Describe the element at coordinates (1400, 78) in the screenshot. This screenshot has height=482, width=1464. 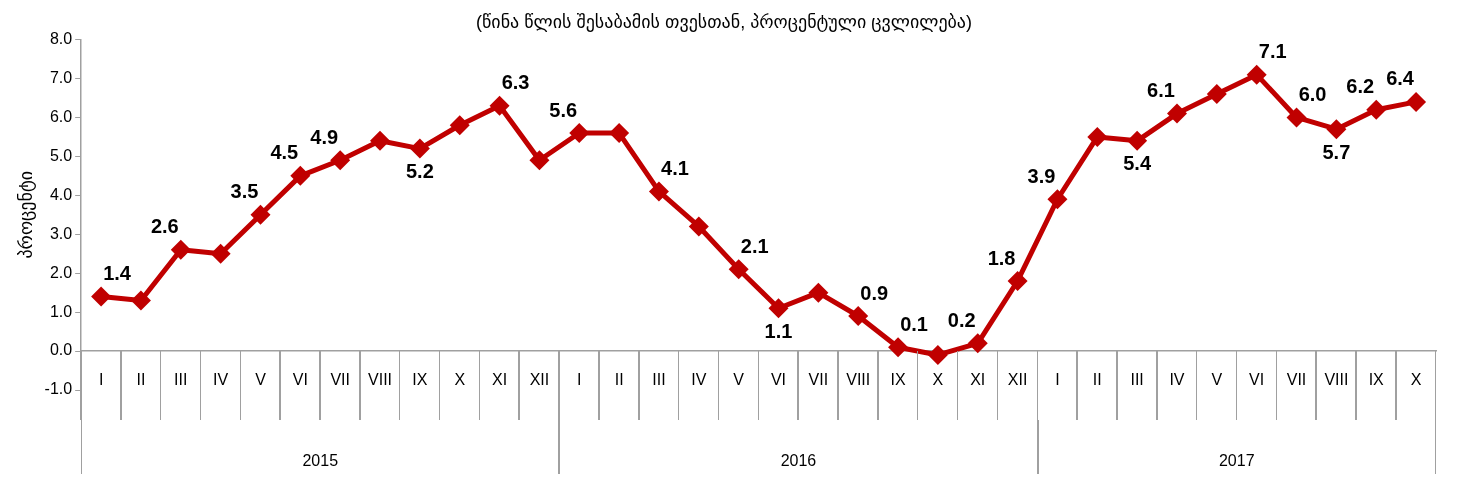
I see `data-label: 6.4` at that location.